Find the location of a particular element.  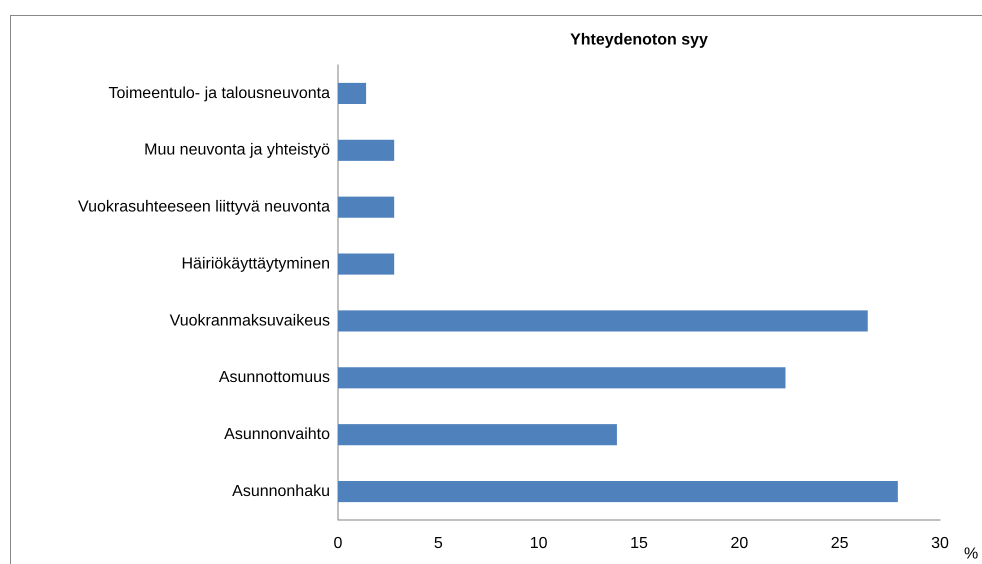

y-tick-label: Toimeentulo- ja talousneuvonta is located at coordinates (219, 93).